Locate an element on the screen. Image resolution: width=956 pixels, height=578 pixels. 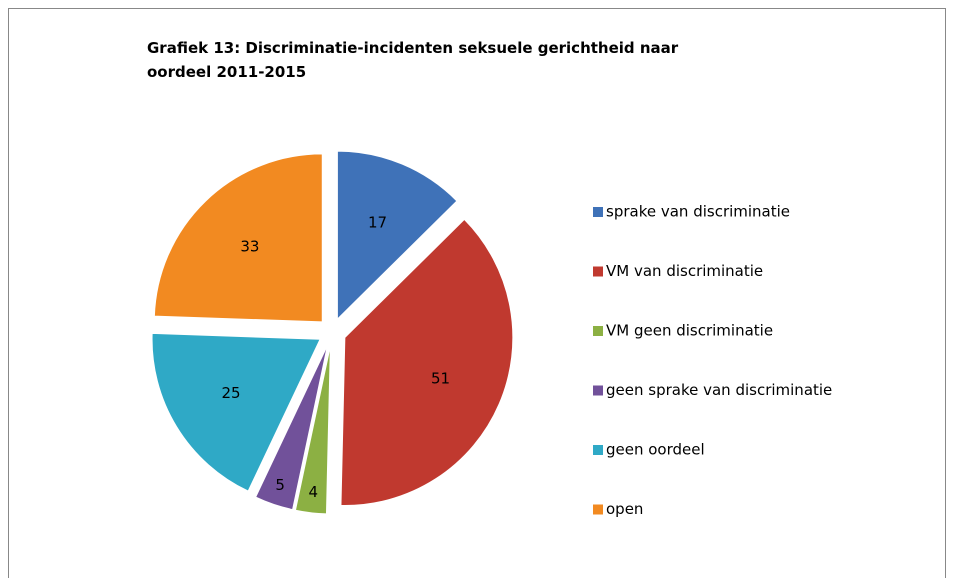
legend-label: open is located at coordinates (624, 509).